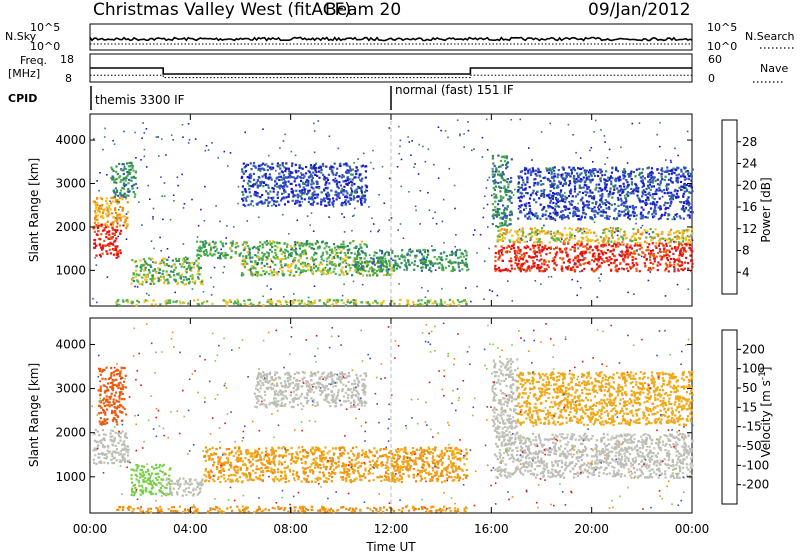  What do you see at coordinates (70, 184) in the screenshot?
I see `y-tick-label: 3000` at bounding box center [70, 184].